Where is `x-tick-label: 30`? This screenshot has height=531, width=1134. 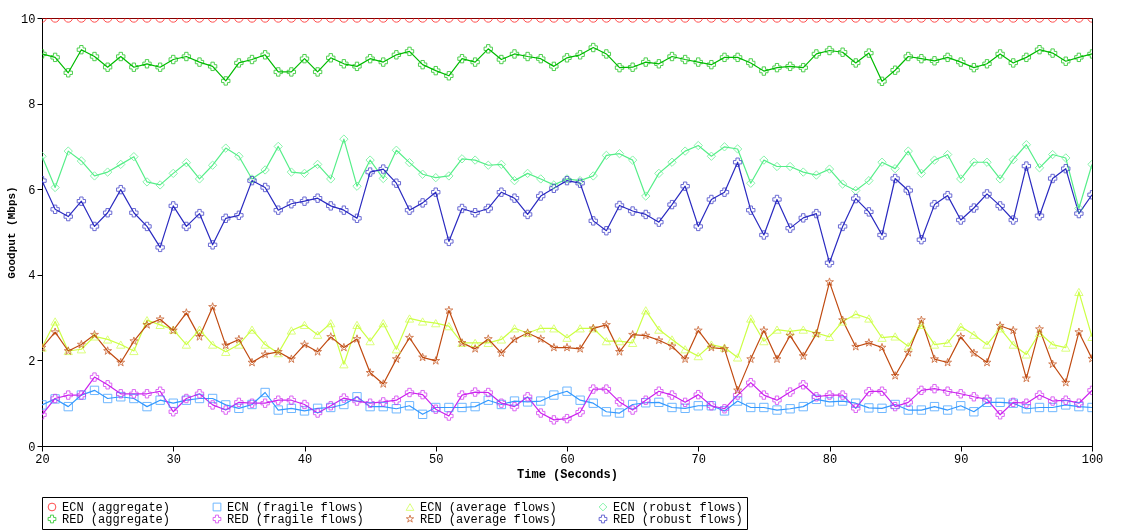
x-tick-label: 30 is located at coordinates (173, 459).